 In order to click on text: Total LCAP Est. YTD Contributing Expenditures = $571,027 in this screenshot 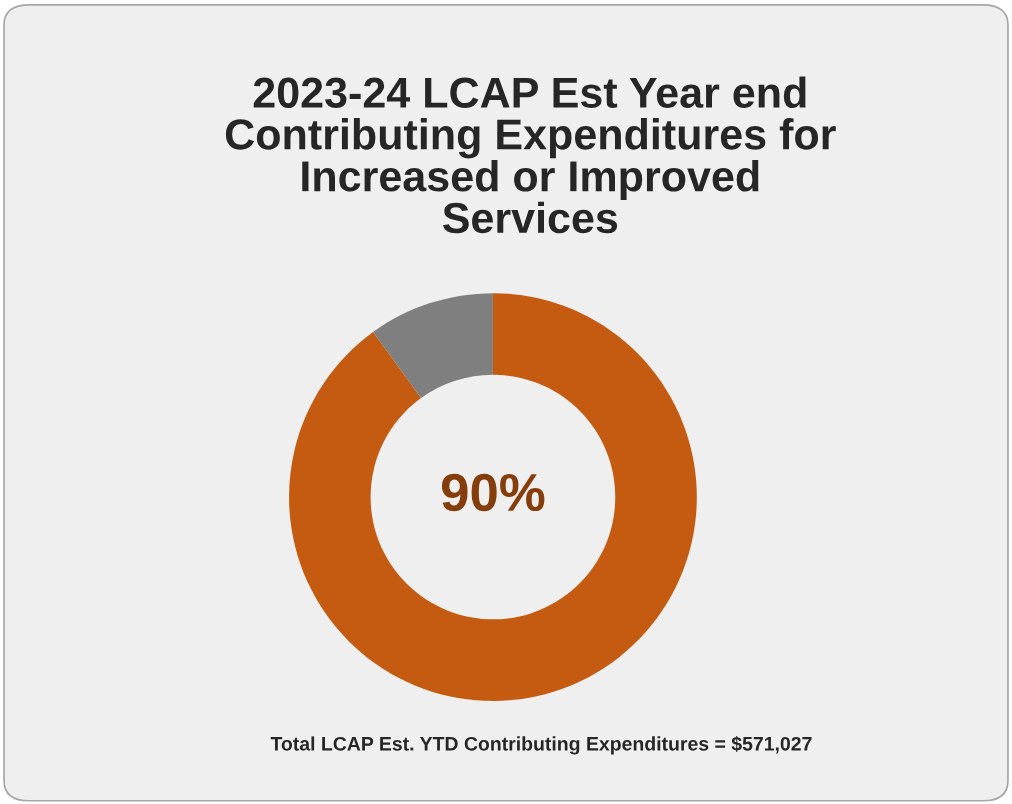, I will do `click(541, 745)`.